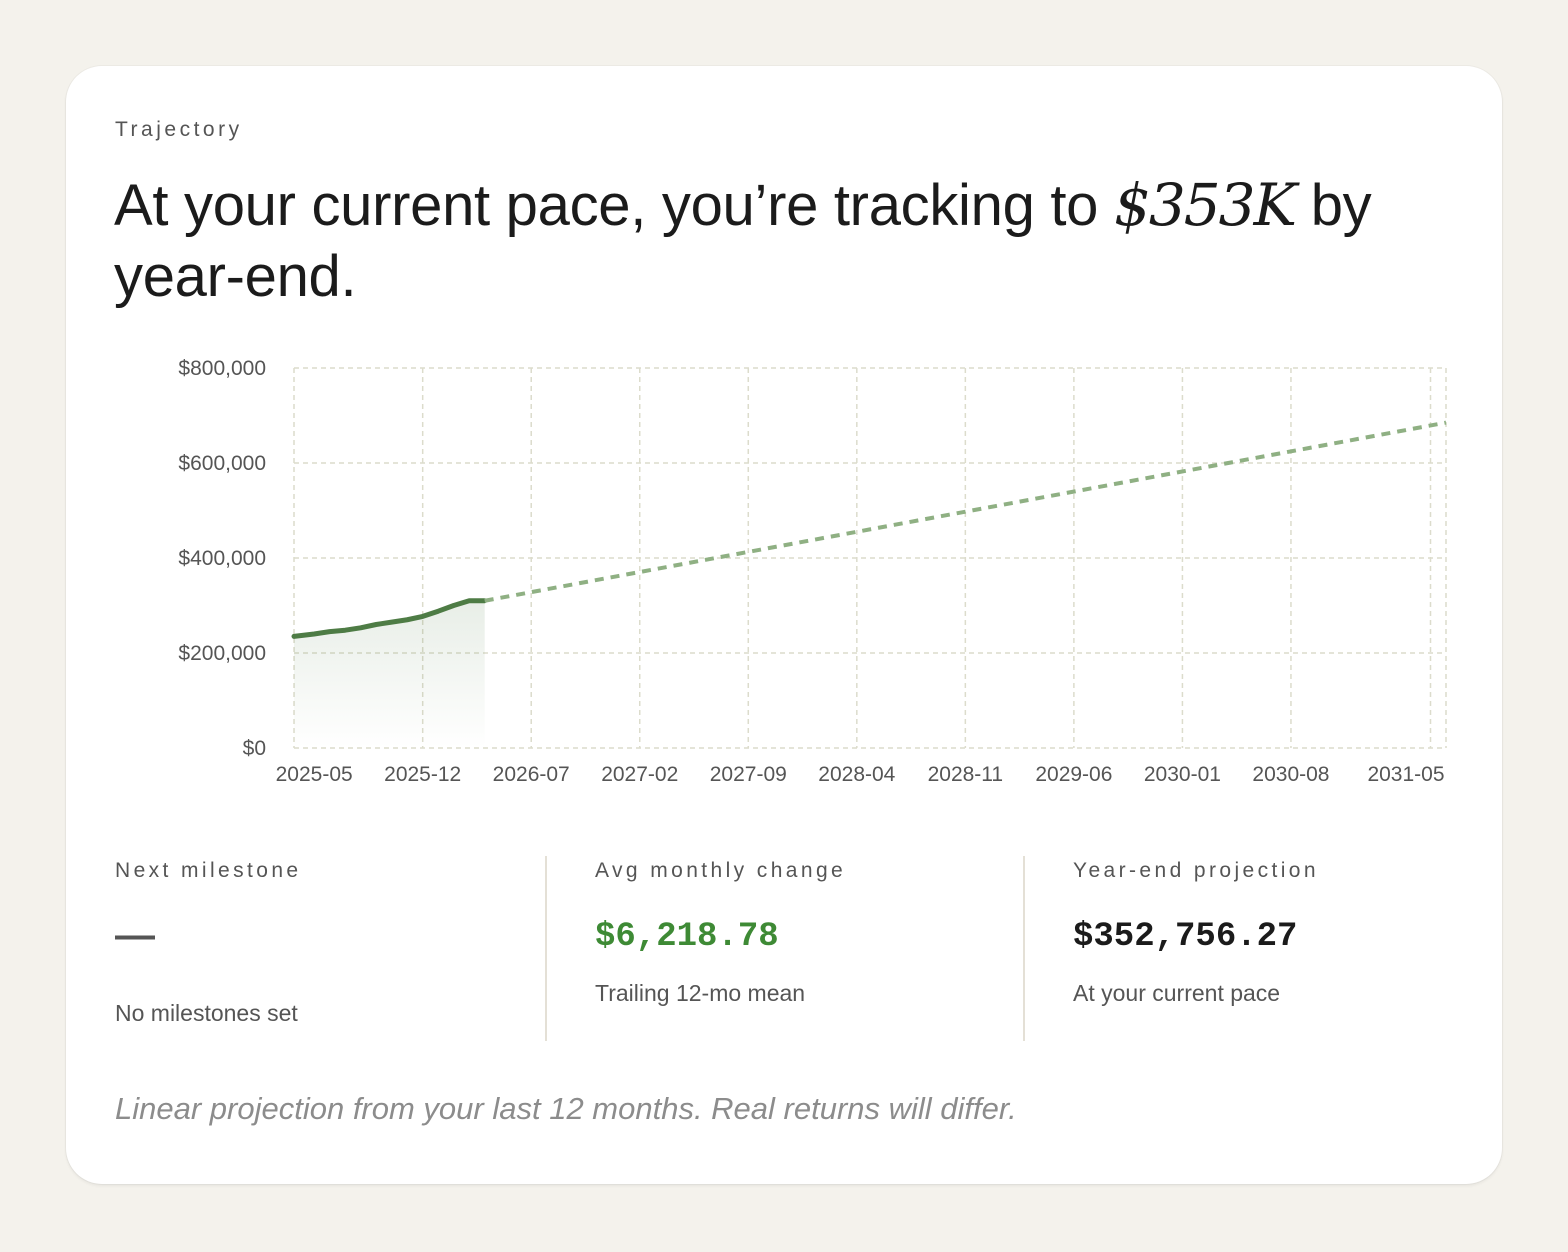 The height and width of the screenshot is (1252, 1568). I want to click on x-tick-label: 2029-06, so click(1073, 774).